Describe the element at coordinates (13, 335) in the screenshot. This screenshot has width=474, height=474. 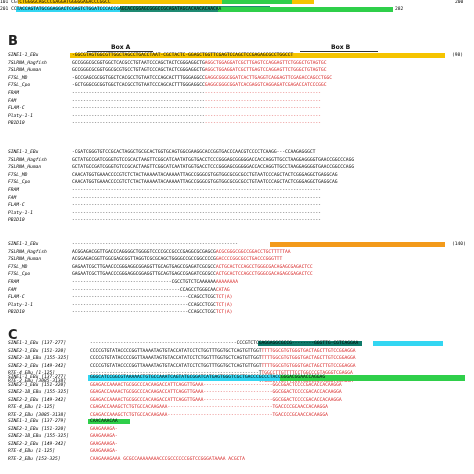
I see `panel-c-letter: C` at that location.